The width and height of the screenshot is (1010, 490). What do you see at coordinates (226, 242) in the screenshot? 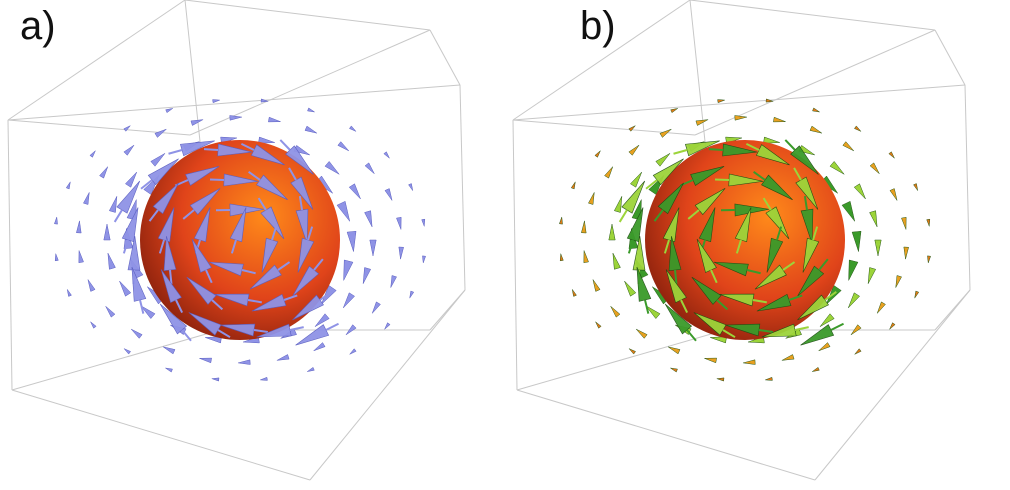
I see `front-arrow-field` at bounding box center [226, 242].